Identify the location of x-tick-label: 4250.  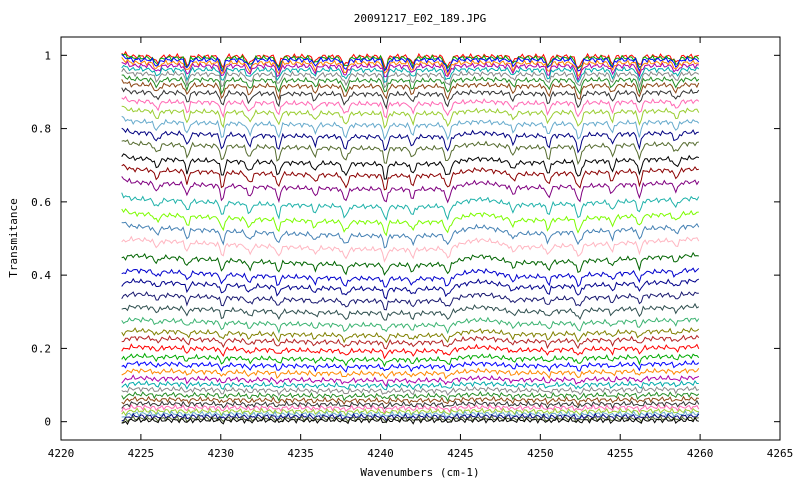
(540, 453).